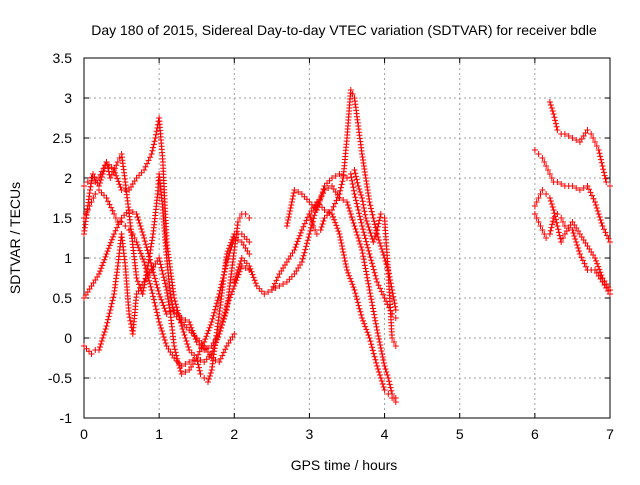 This screenshot has width=640, height=485. Describe the element at coordinates (610, 434) in the screenshot. I see `x-tick-label: 7` at that location.